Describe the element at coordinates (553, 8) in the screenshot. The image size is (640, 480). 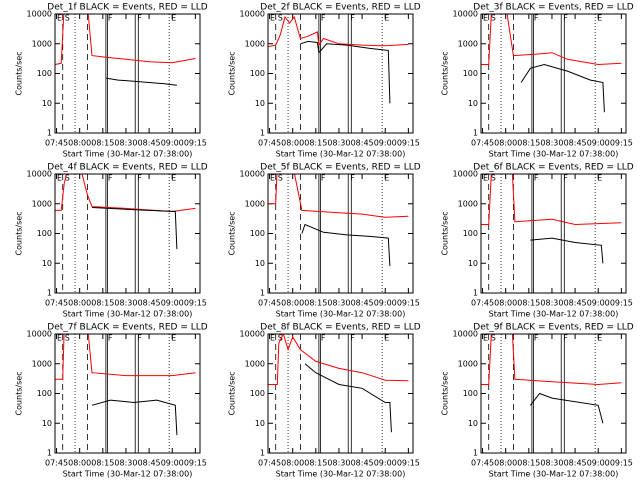
I see `panel-title: Det_3f BLACK = Events, RED = LLD` at that location.